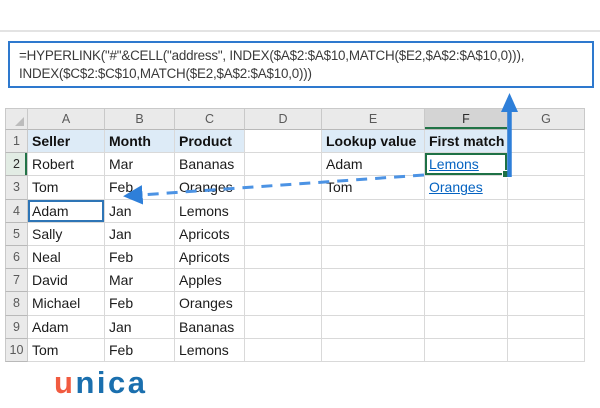  What do you see at coordinates (373, 188) in the screenshot?
I see `cell-E3: Tom` at bounding box center [373, 188].